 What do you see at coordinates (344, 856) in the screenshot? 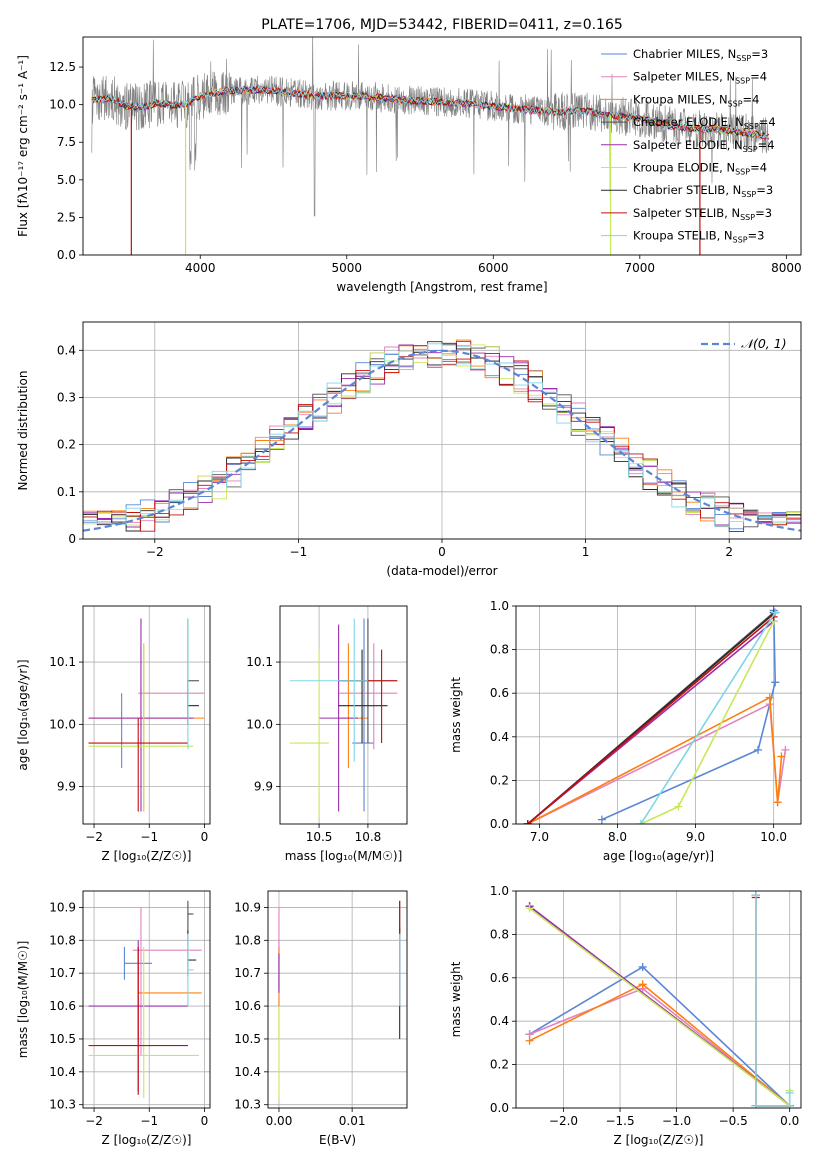
I see `age-vs-mass-xlabel: mass [log₁₀(M/M☉)]` at bounding box center [344, 856].